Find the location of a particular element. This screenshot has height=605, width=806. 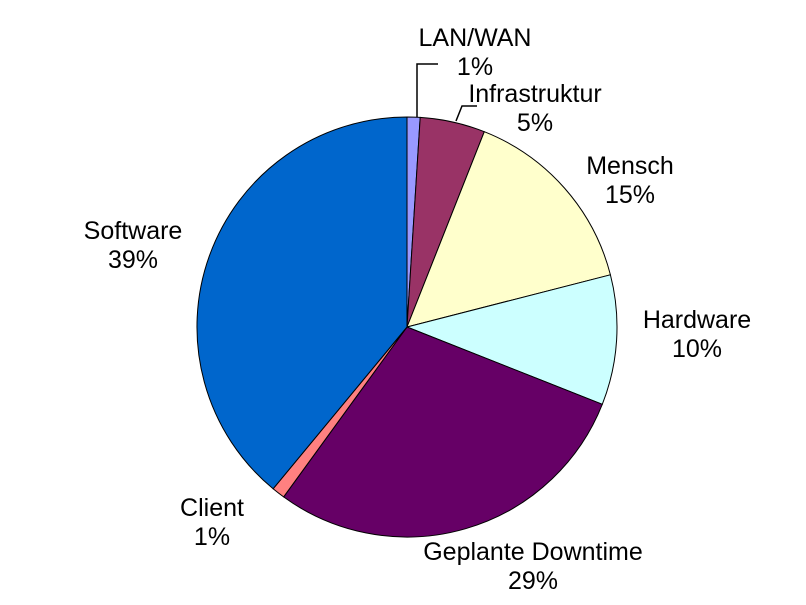

label-hardware: Hardware 10% is located at coordinates (697, 335).